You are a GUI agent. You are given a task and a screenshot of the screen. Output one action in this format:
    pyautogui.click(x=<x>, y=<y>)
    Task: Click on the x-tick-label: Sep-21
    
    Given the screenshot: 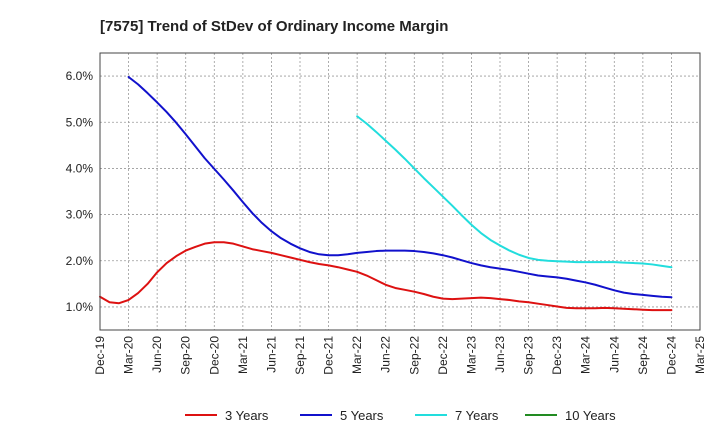 What is the action you would take?
    pyautogui.click(x=300, y=355)
    